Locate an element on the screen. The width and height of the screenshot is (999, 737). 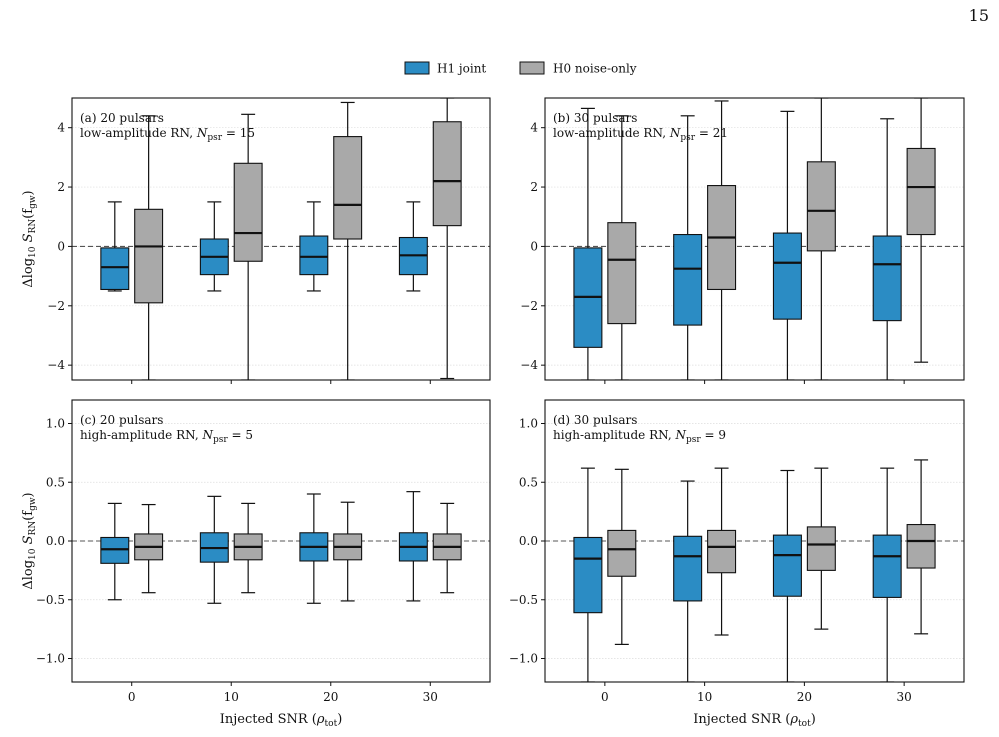
x-tick-label: 30 is located at coordinates (904, 697).